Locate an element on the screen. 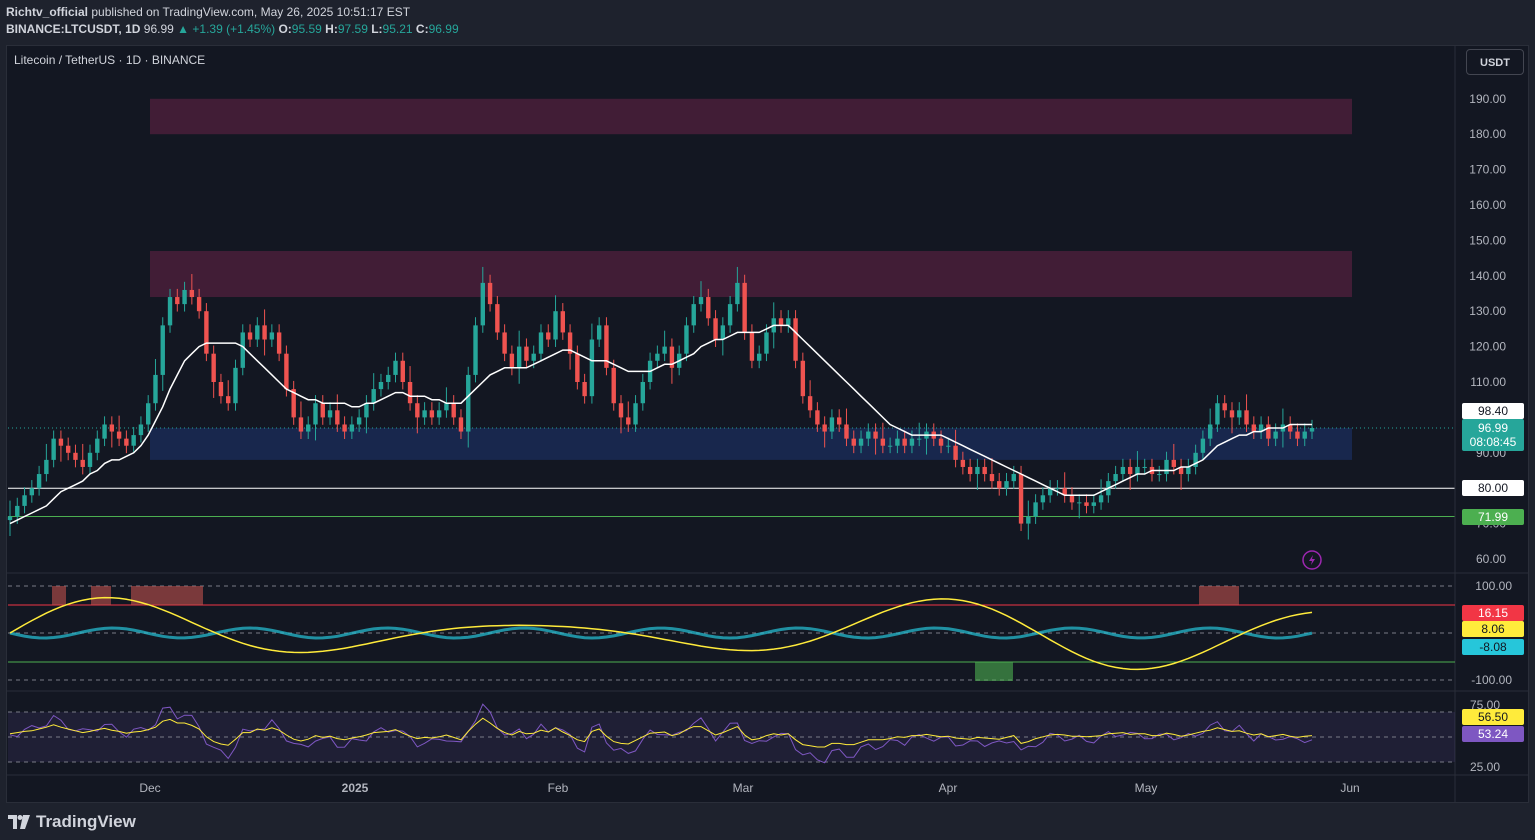 The image size is (1535, 840). rsi-pane: 75.00 25.00 is located at coordinates (754, 736).